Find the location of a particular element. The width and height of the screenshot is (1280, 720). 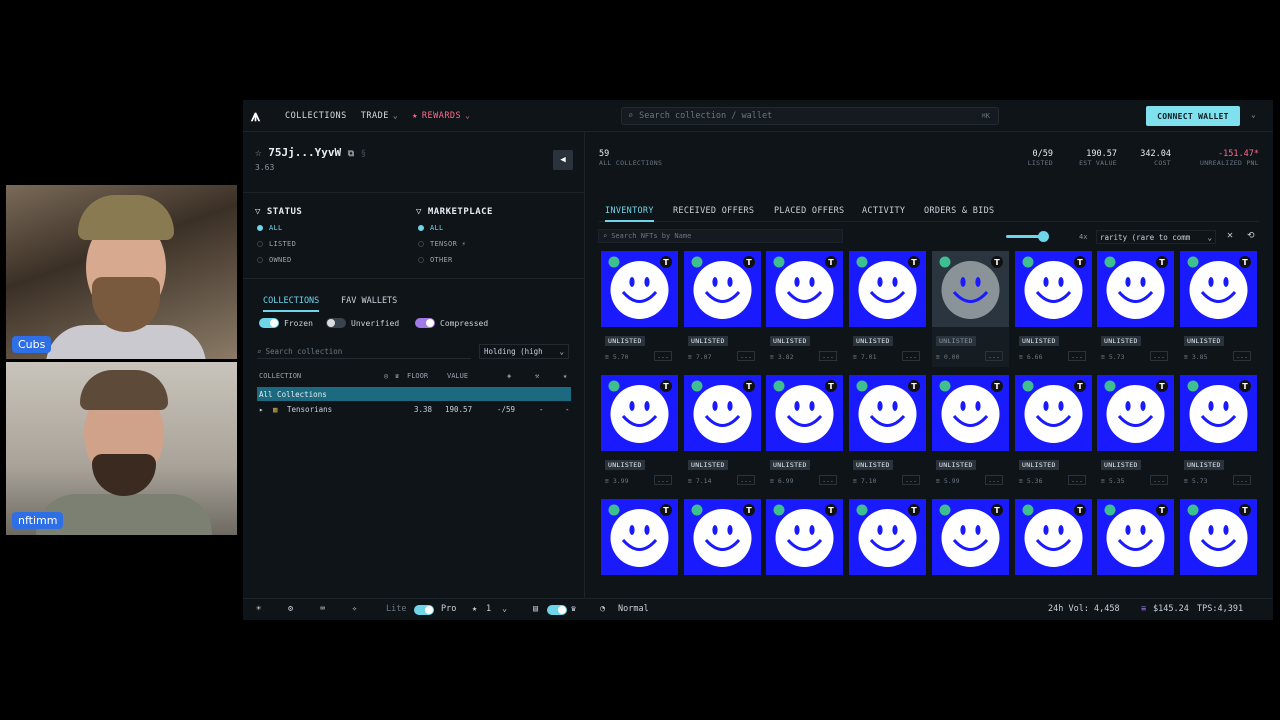

copy-icon: ⧉ is located at coordinates (351, 154).